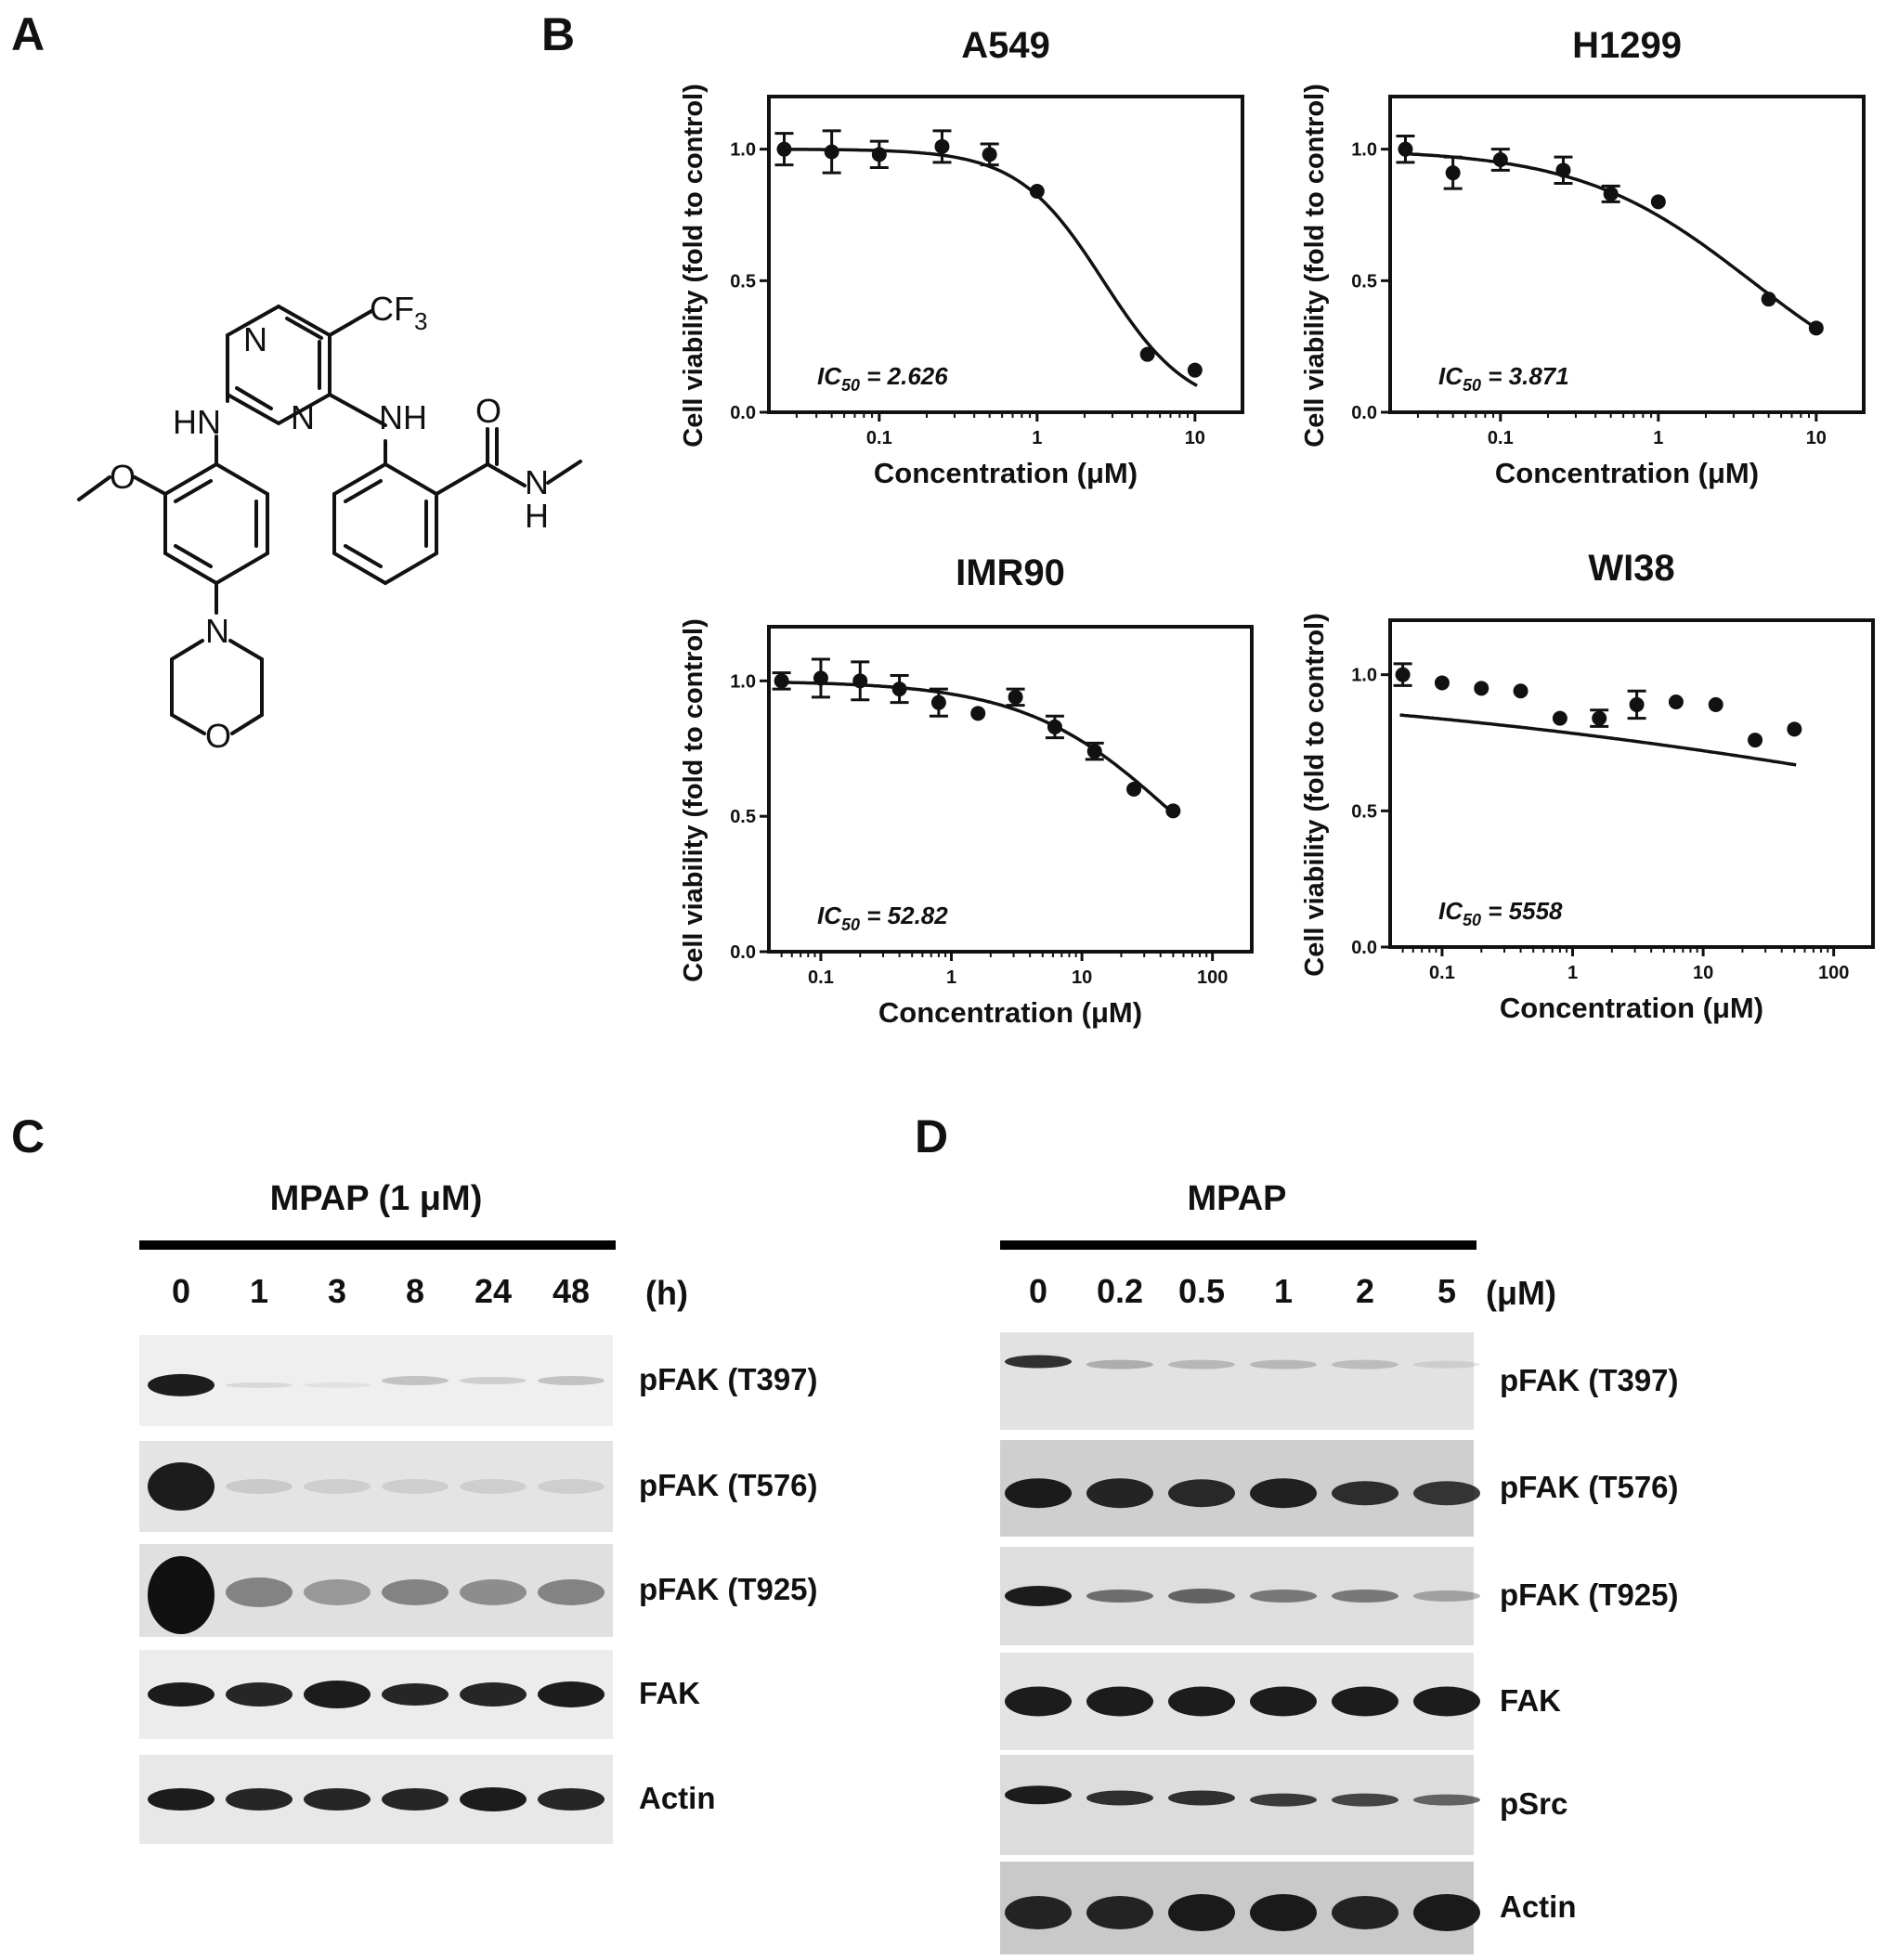 Image resolution: width=1886 pixels, height=1960 pixels. What do you see at coordinates (29, 1136) in the screenshot?
I see `panel-letter-c: C` at bounding box center [29, 1136].